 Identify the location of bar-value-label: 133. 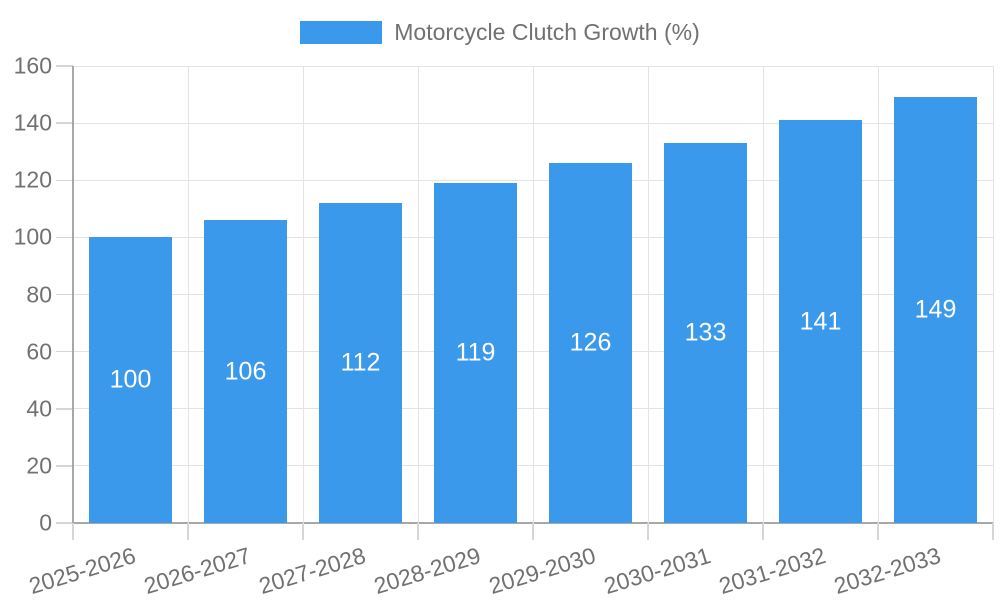
(705, 332).